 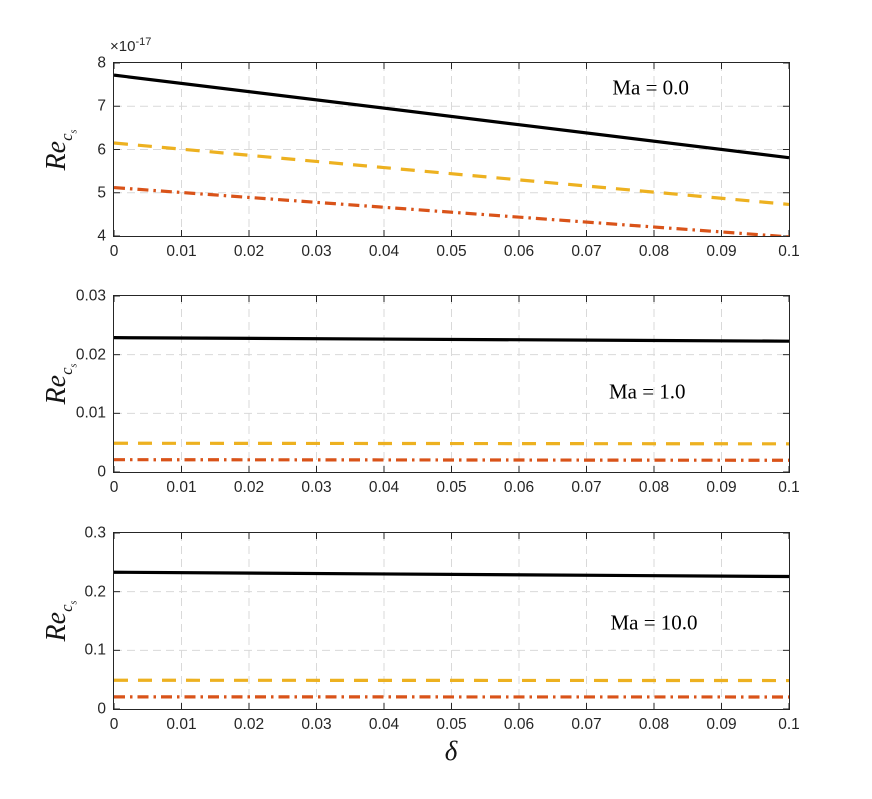 What do you see at coordinates (101, 192) in the screenshot?
I see `y-tick-label: 5` at bounding box center [101, 192].